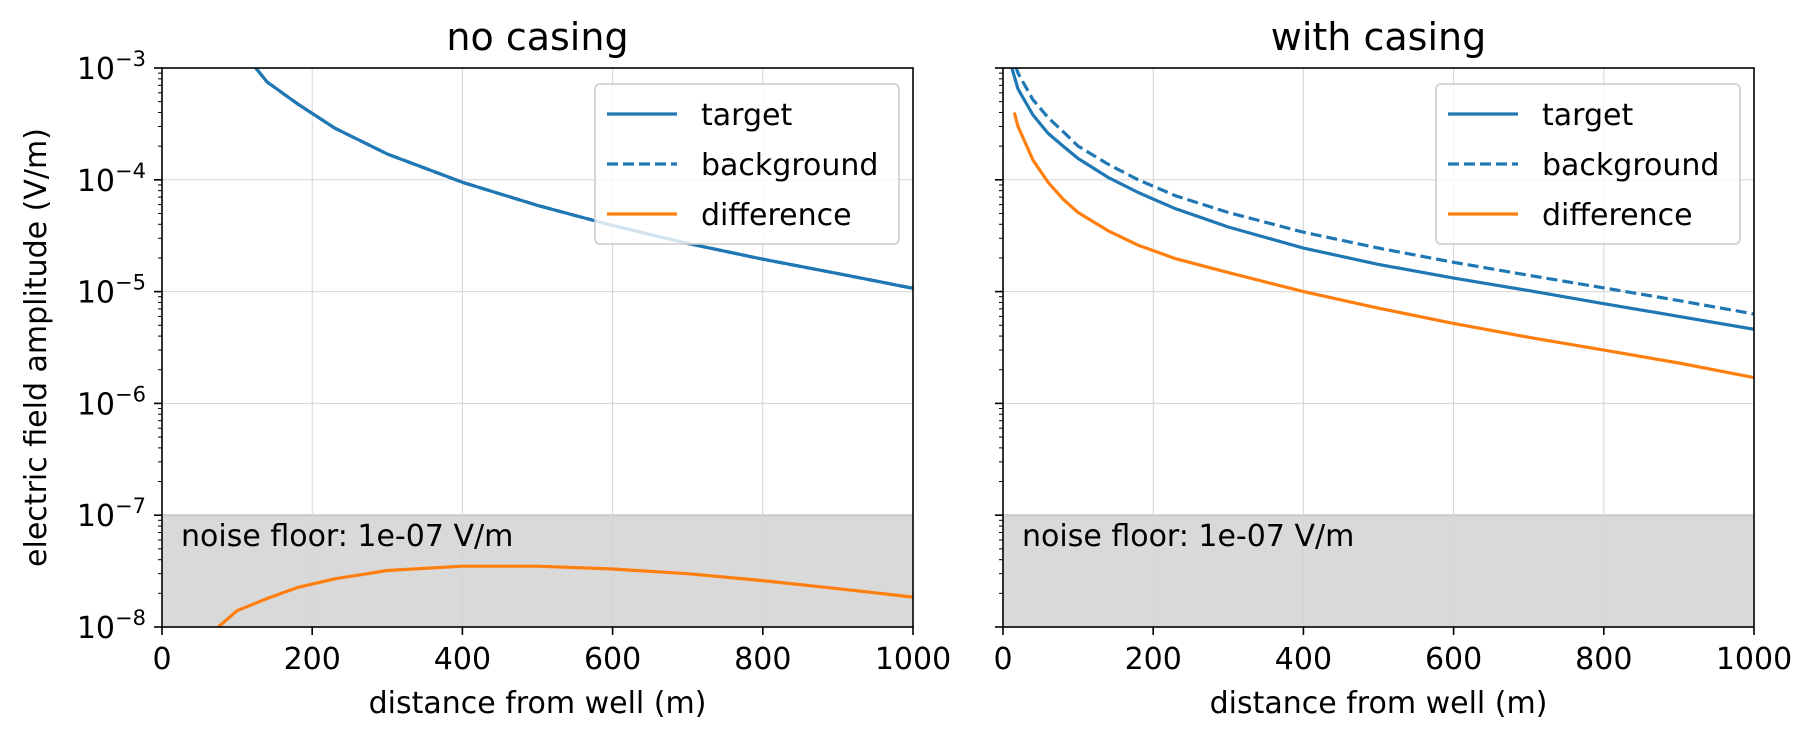  What do you see at coordinates (111, 291) in the screenshot?
I see `y-tick-label: 10⁻⁵` at bounding box center [111, 291].